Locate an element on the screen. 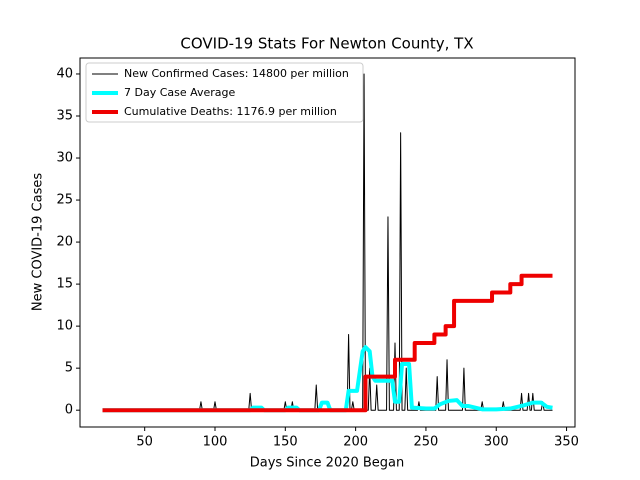  y-tick-label: 15 is located at coordinates (64, 284).